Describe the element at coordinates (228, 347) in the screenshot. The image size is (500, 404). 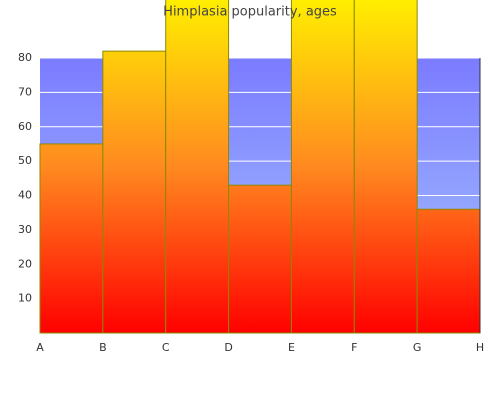
I see `x-tick-label: D` at that location.